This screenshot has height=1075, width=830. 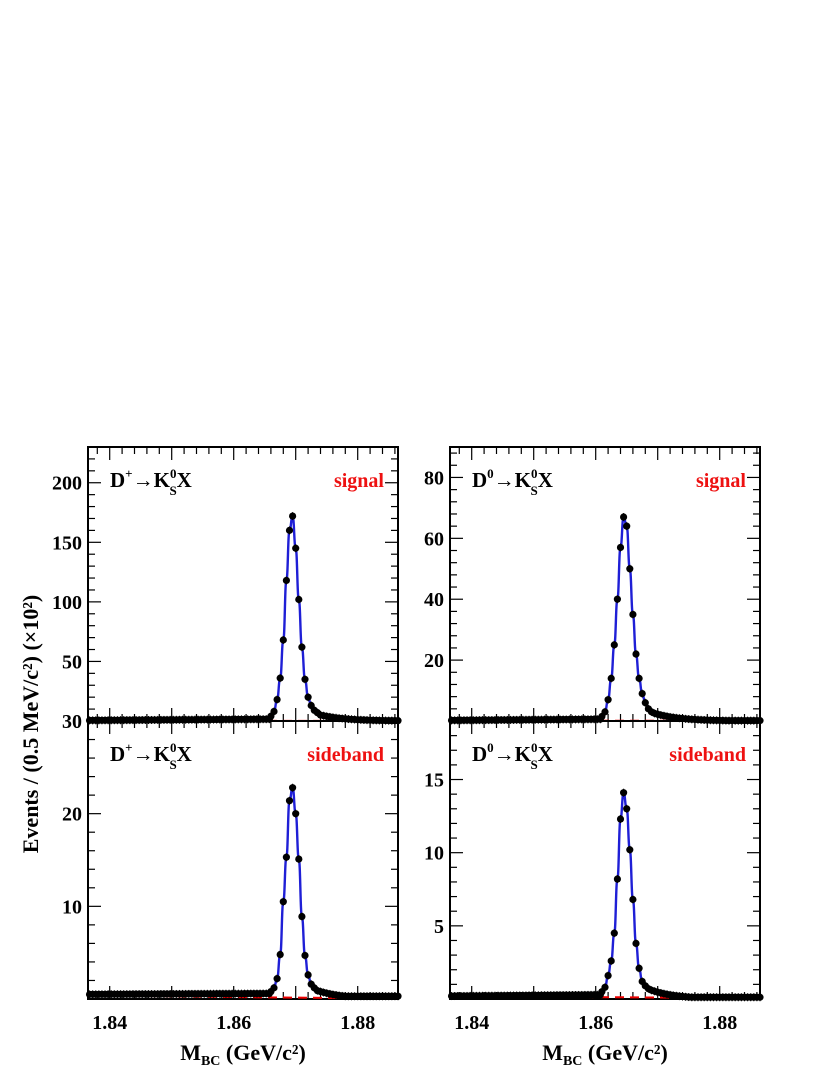 I want to click on y-tick-label: 200, so click(x=67, y=484).